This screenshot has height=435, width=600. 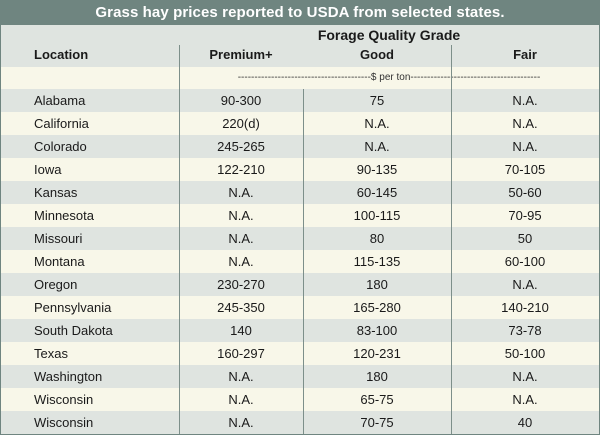 What do you see at coordinates (300, 376) in the screenshot?
I see `table-row: Washington N.A. 180 N.A.` at bounding box center [300, 376].